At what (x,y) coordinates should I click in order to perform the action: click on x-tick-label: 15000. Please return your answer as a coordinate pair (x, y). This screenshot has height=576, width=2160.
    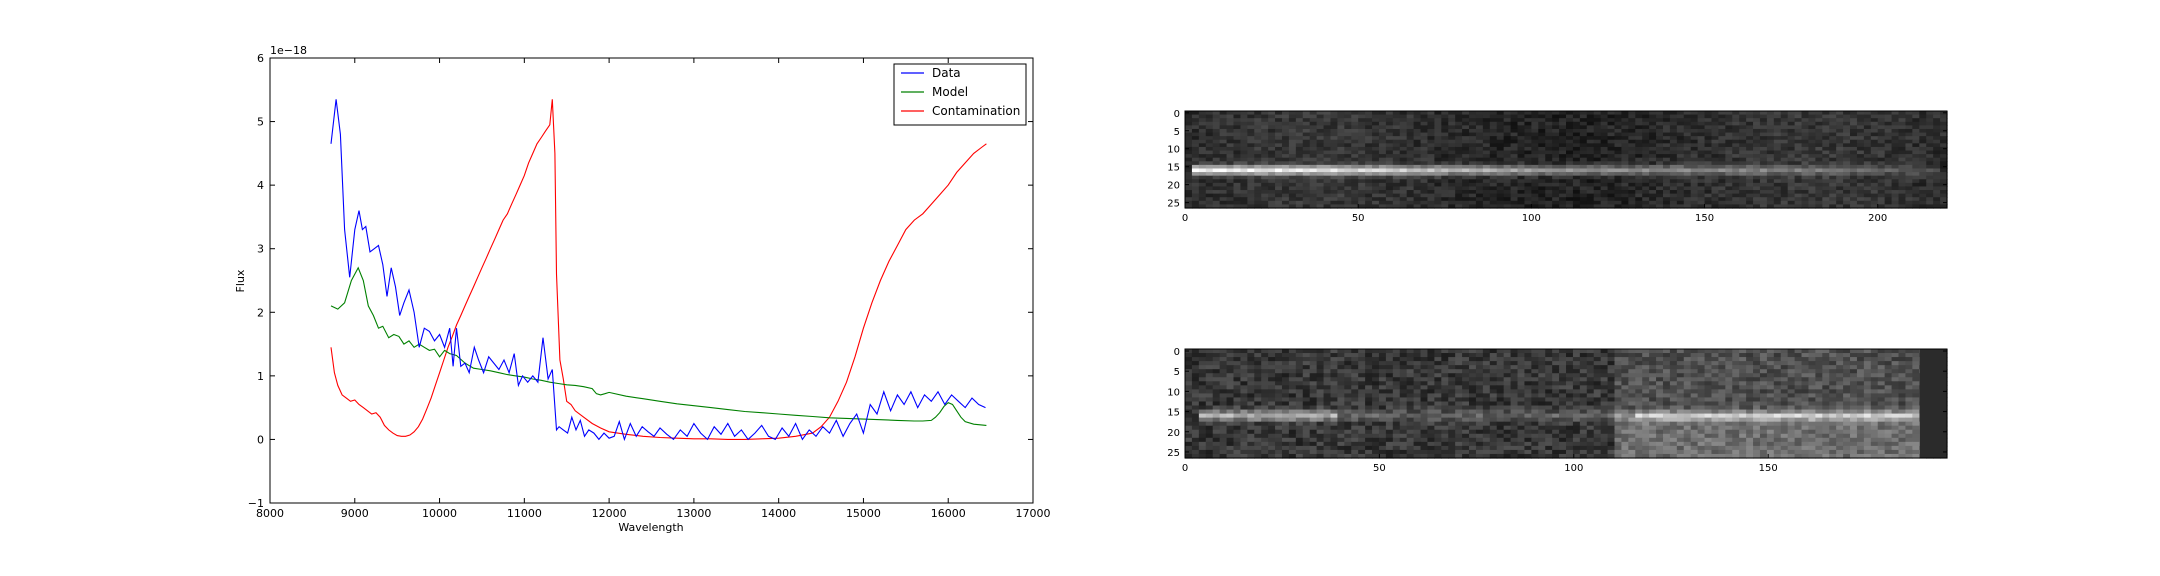
    Looking at the image, I should click on (863, 513).